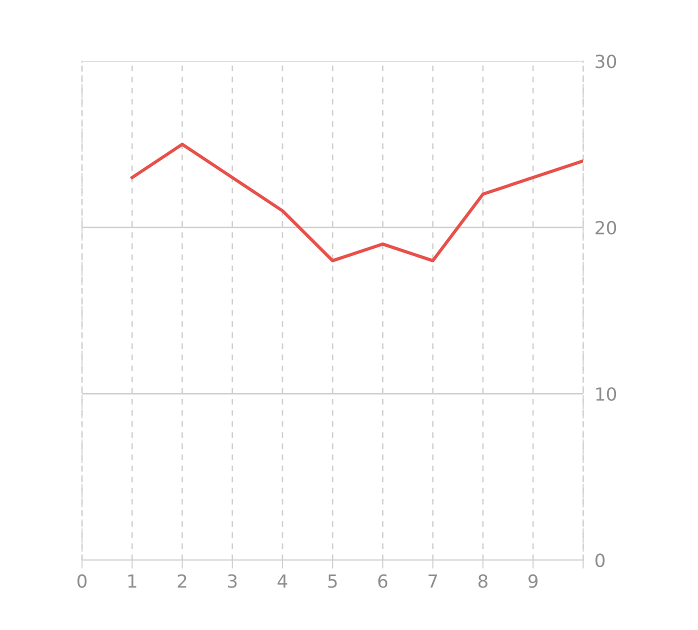 This screenshot has width=698, height=630. I want to click on x-tick-label: 5, so click(332, 581).